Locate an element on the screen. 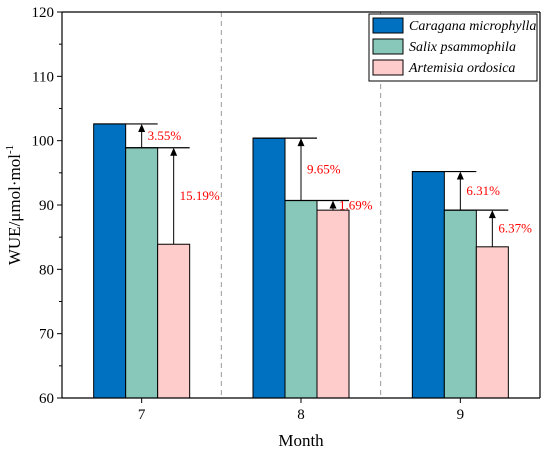  y-tick-label: 60 is located at coordinates (46, 399).